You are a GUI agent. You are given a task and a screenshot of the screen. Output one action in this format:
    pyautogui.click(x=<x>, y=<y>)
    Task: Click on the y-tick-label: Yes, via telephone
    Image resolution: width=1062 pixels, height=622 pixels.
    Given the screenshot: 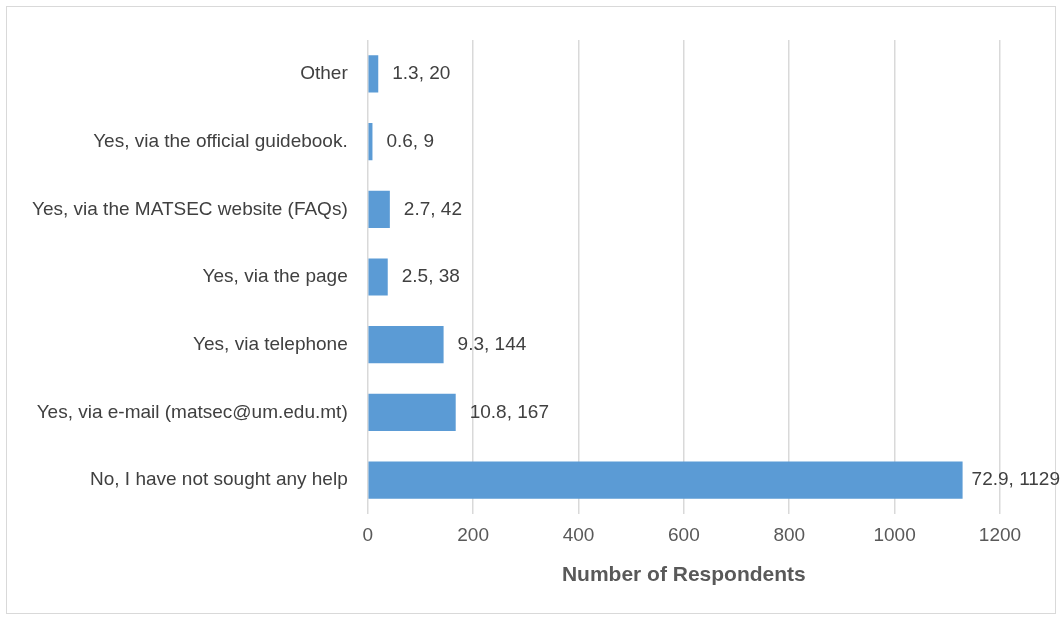 What is the action you would take?
    pyautogui.click(x=270, y=343)
    